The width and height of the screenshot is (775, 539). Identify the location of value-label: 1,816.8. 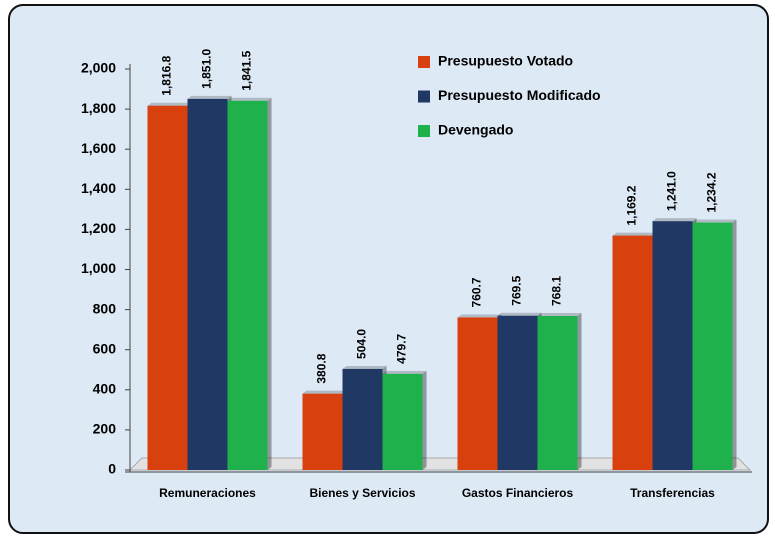
(167, 75).